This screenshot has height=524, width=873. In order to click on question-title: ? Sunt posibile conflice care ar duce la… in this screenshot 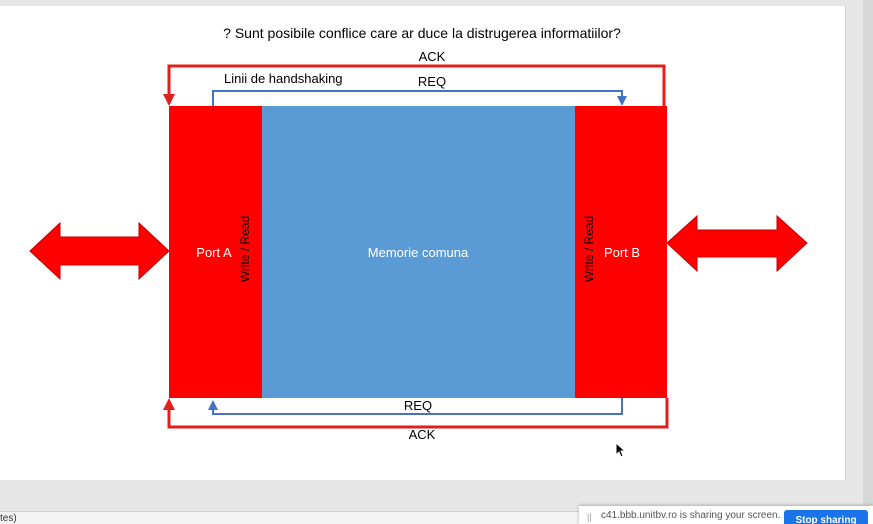, I will do `click(422, 33)`.